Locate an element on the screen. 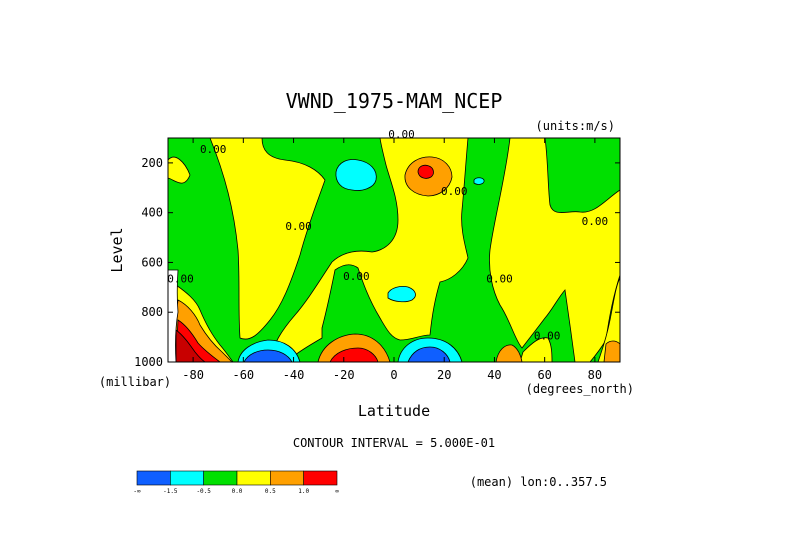 This screenshot has height=558, width=789. y-tick-label: 800 is located at coordinates (152, 312).